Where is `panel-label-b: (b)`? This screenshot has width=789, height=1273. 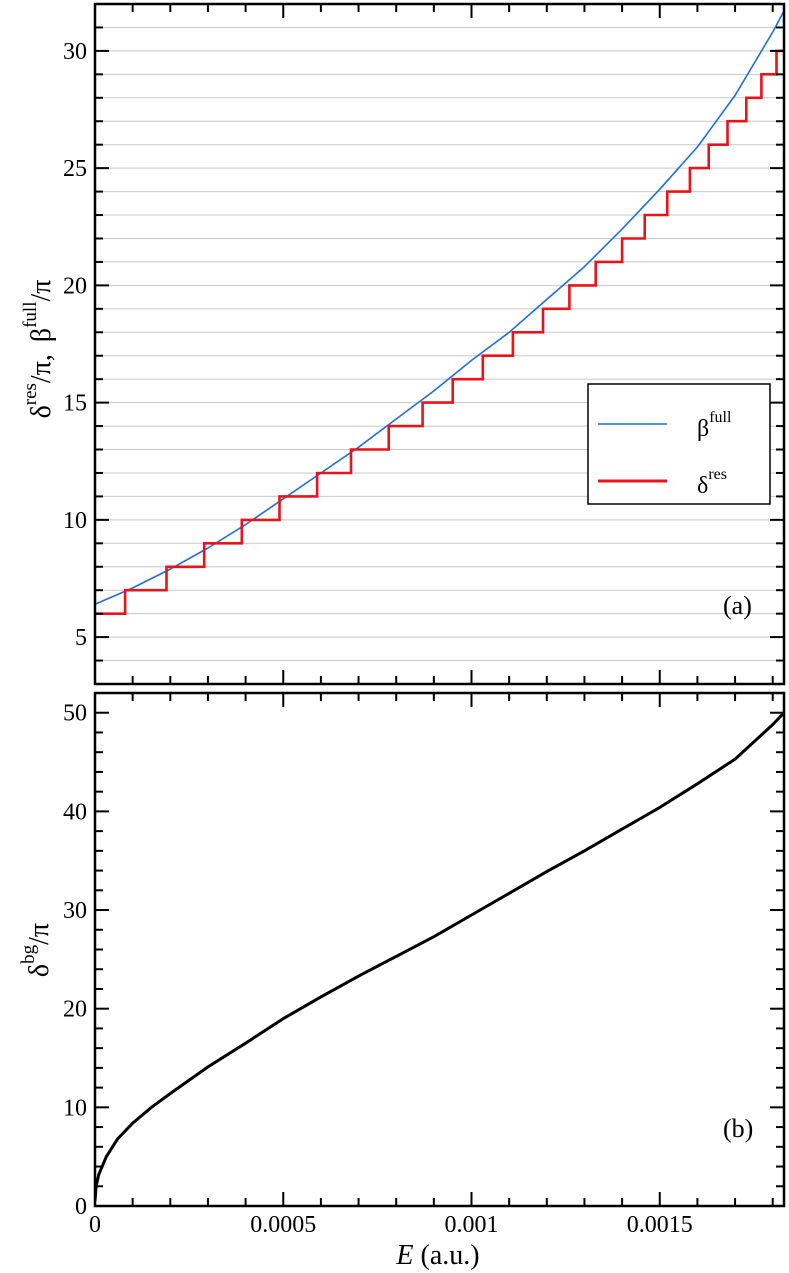
panel-label-b: (b) is located at coordinates (738, 1128).